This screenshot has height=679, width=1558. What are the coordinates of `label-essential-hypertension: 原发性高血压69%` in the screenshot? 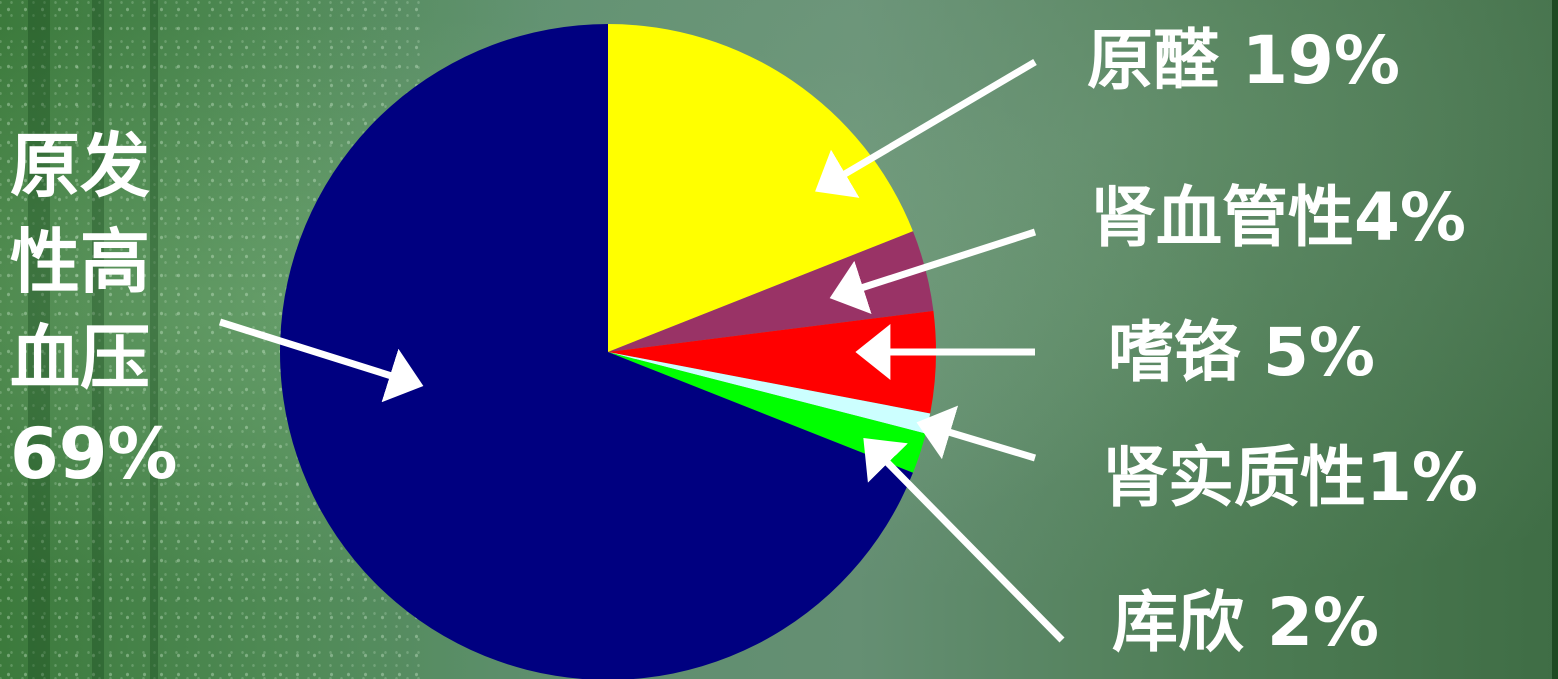 It's located at (94, 310).